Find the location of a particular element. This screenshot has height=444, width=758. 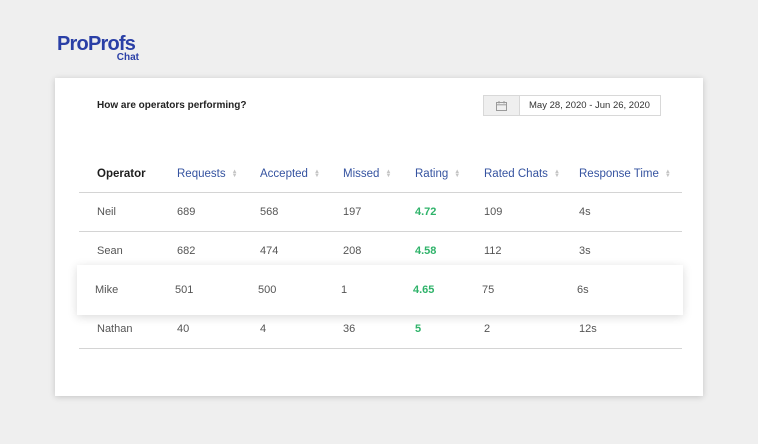

calendar-button is located at coordinates (502, 105).